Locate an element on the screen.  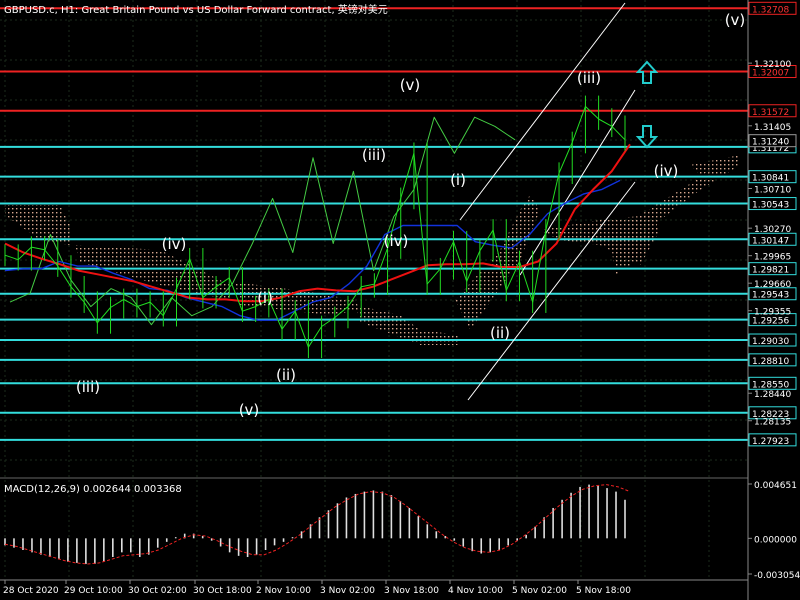
support-level-label: 1.29821 is located at coordinates (770, 271).